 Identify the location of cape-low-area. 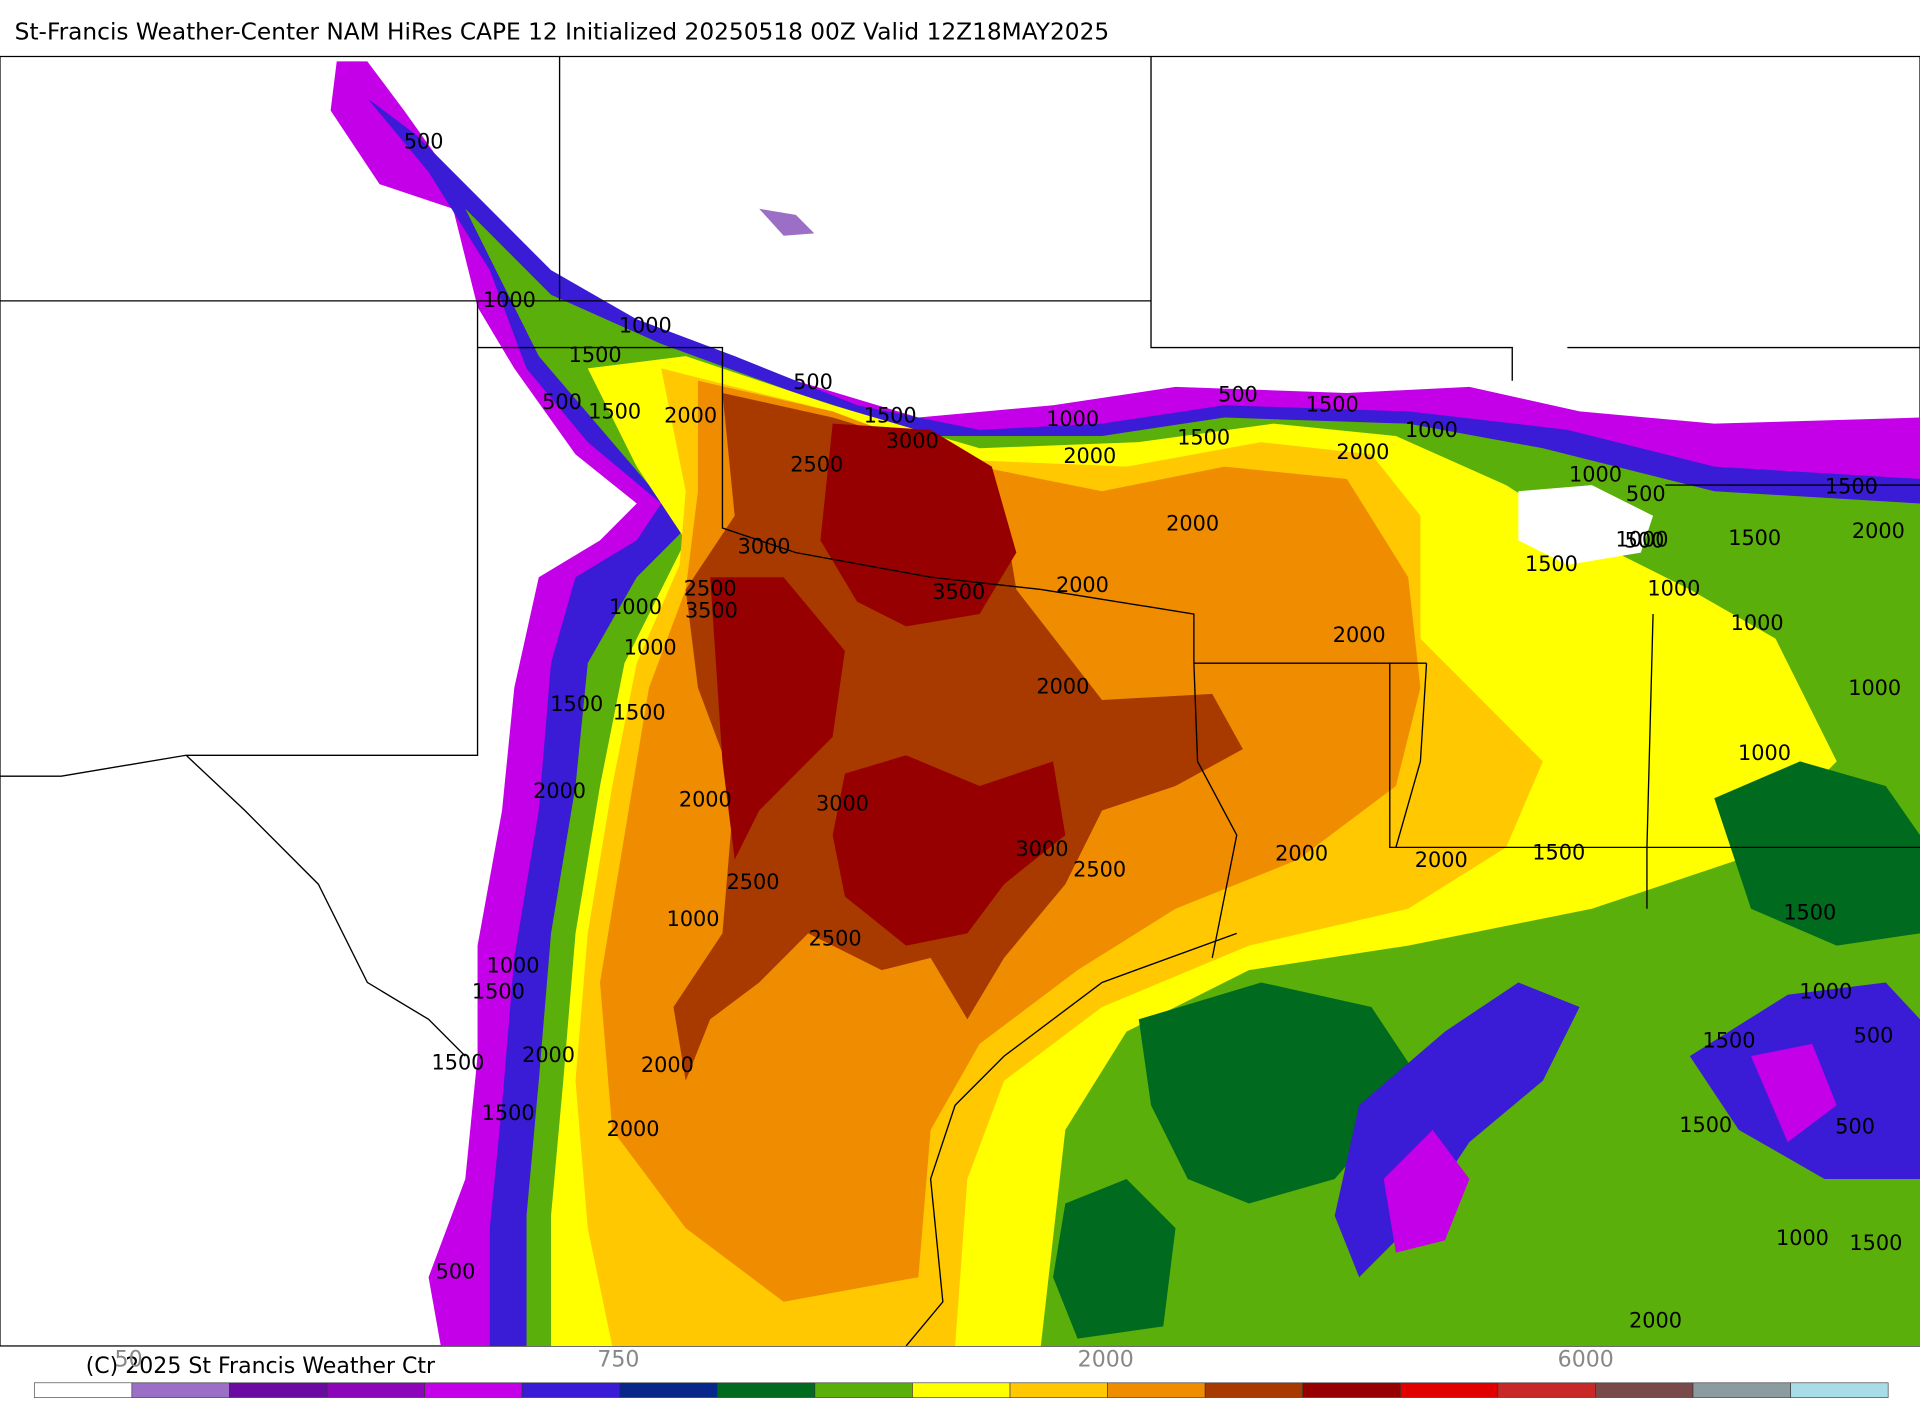
(1586, 525).